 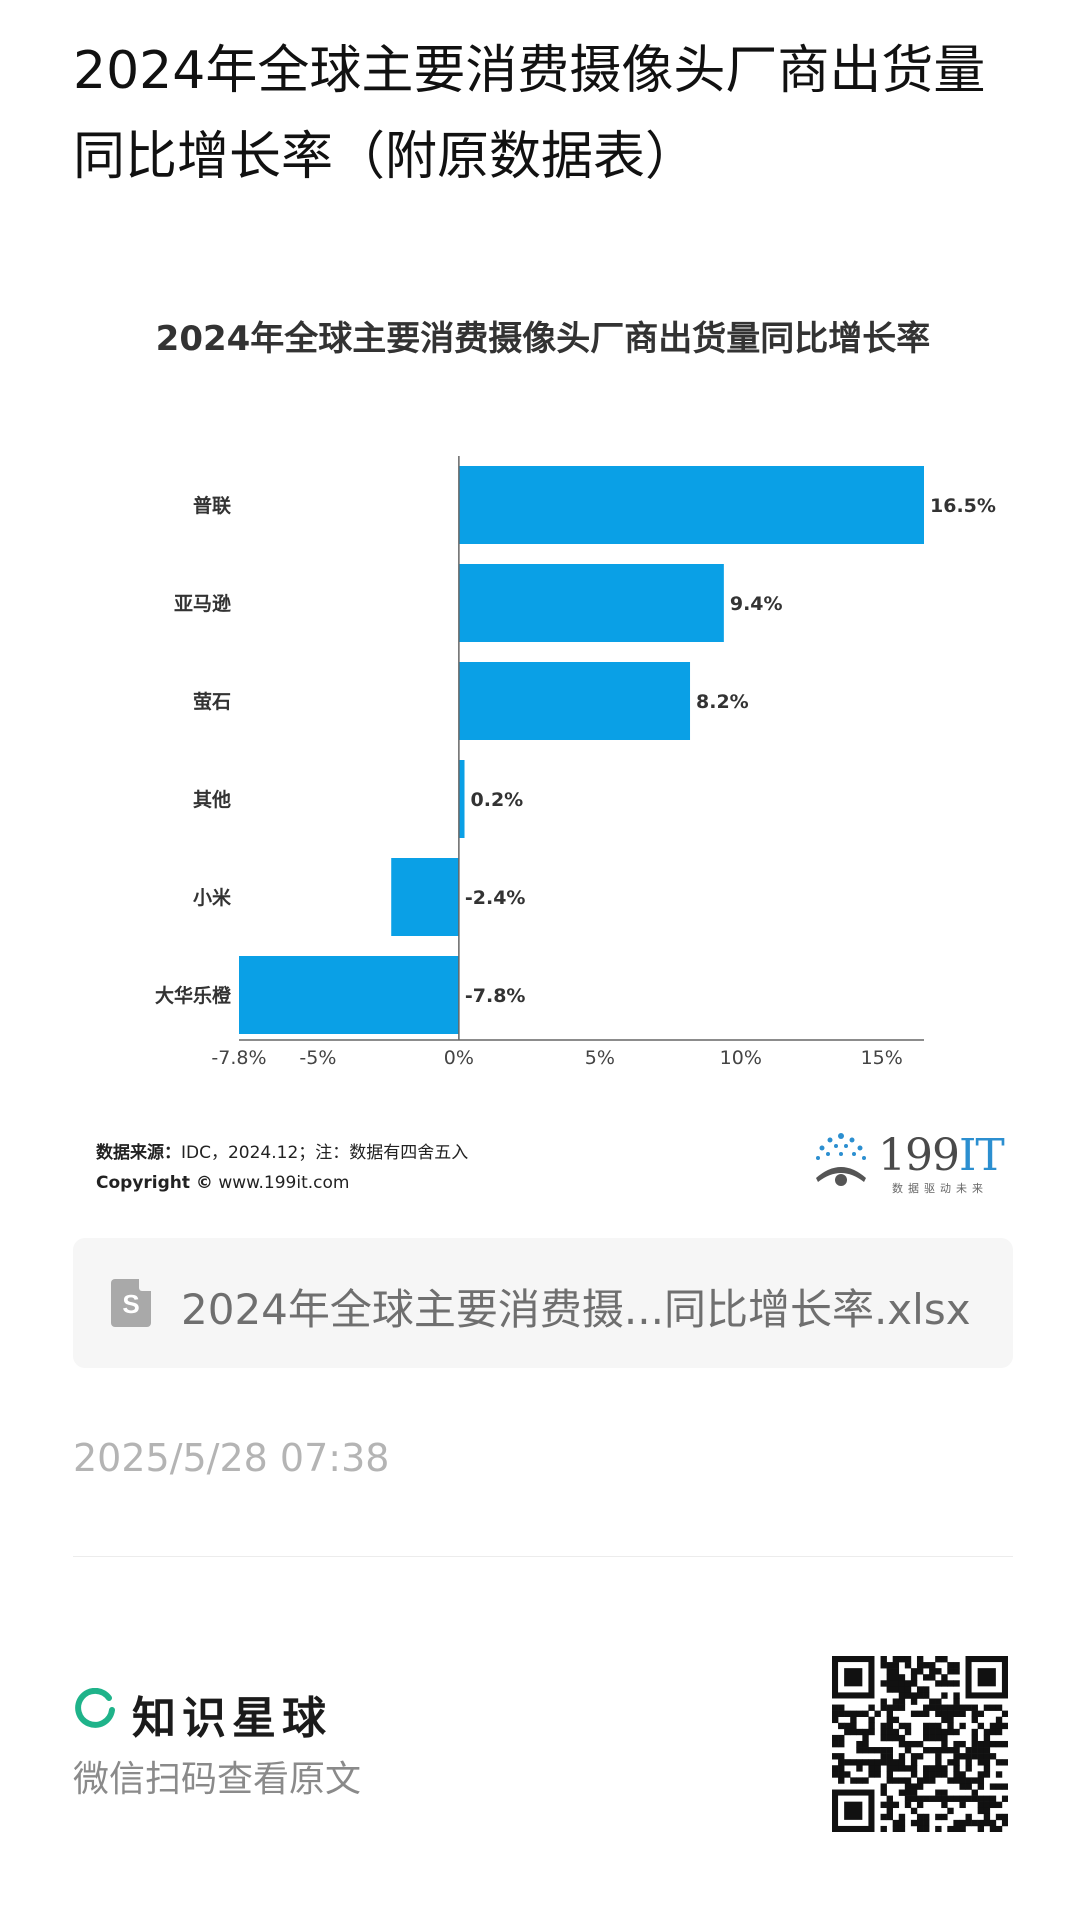 What do you see at coordinates (543, 1556) in the screenshot?
I see `divider` at bounding box center [543, 1556].